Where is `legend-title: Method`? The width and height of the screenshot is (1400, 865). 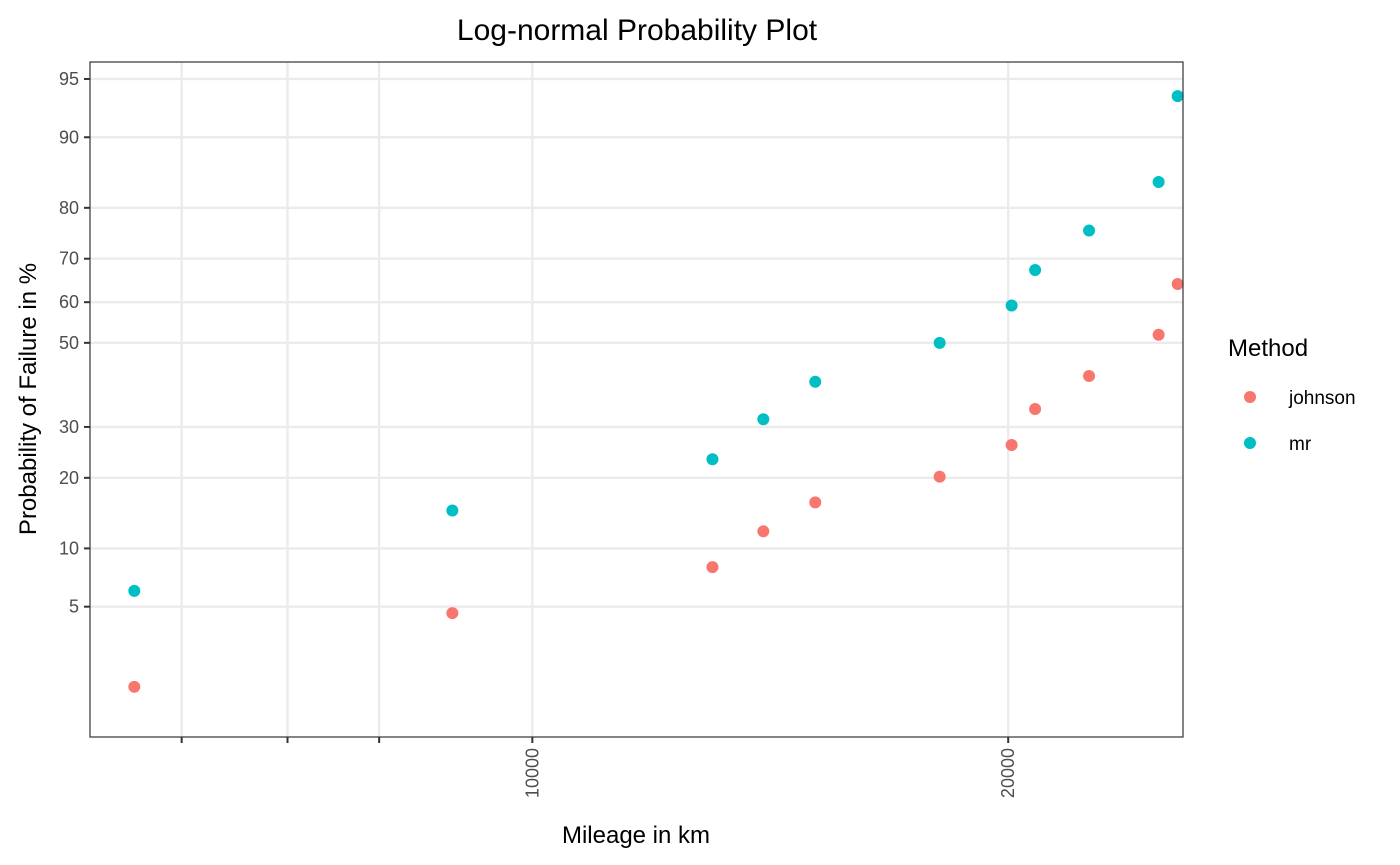 legend-title: Method is located at coordinates (1268, 348).